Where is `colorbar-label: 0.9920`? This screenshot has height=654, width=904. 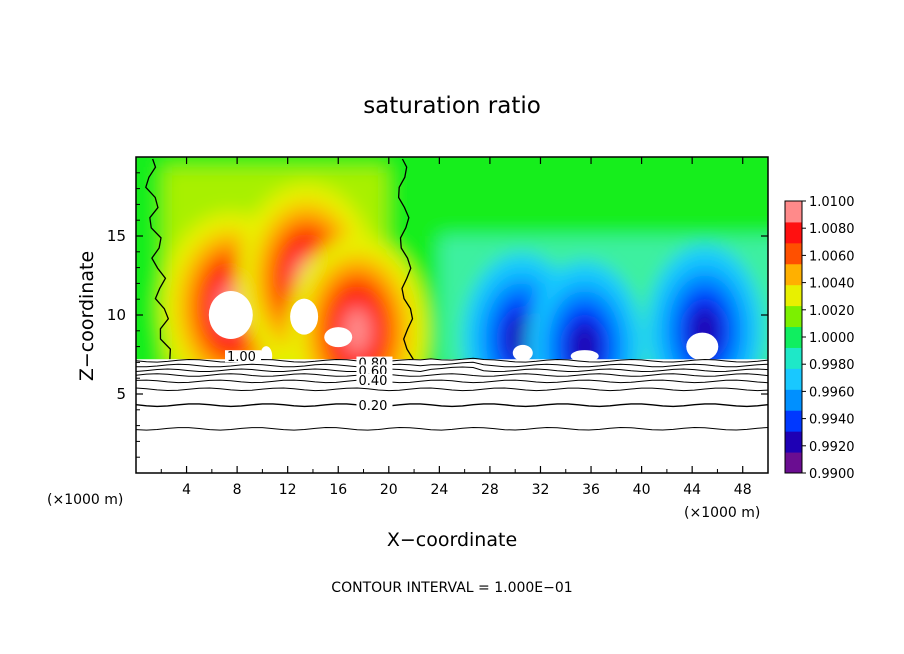 colorbar-label: 0.9920 is located at coordinates (832, 447).